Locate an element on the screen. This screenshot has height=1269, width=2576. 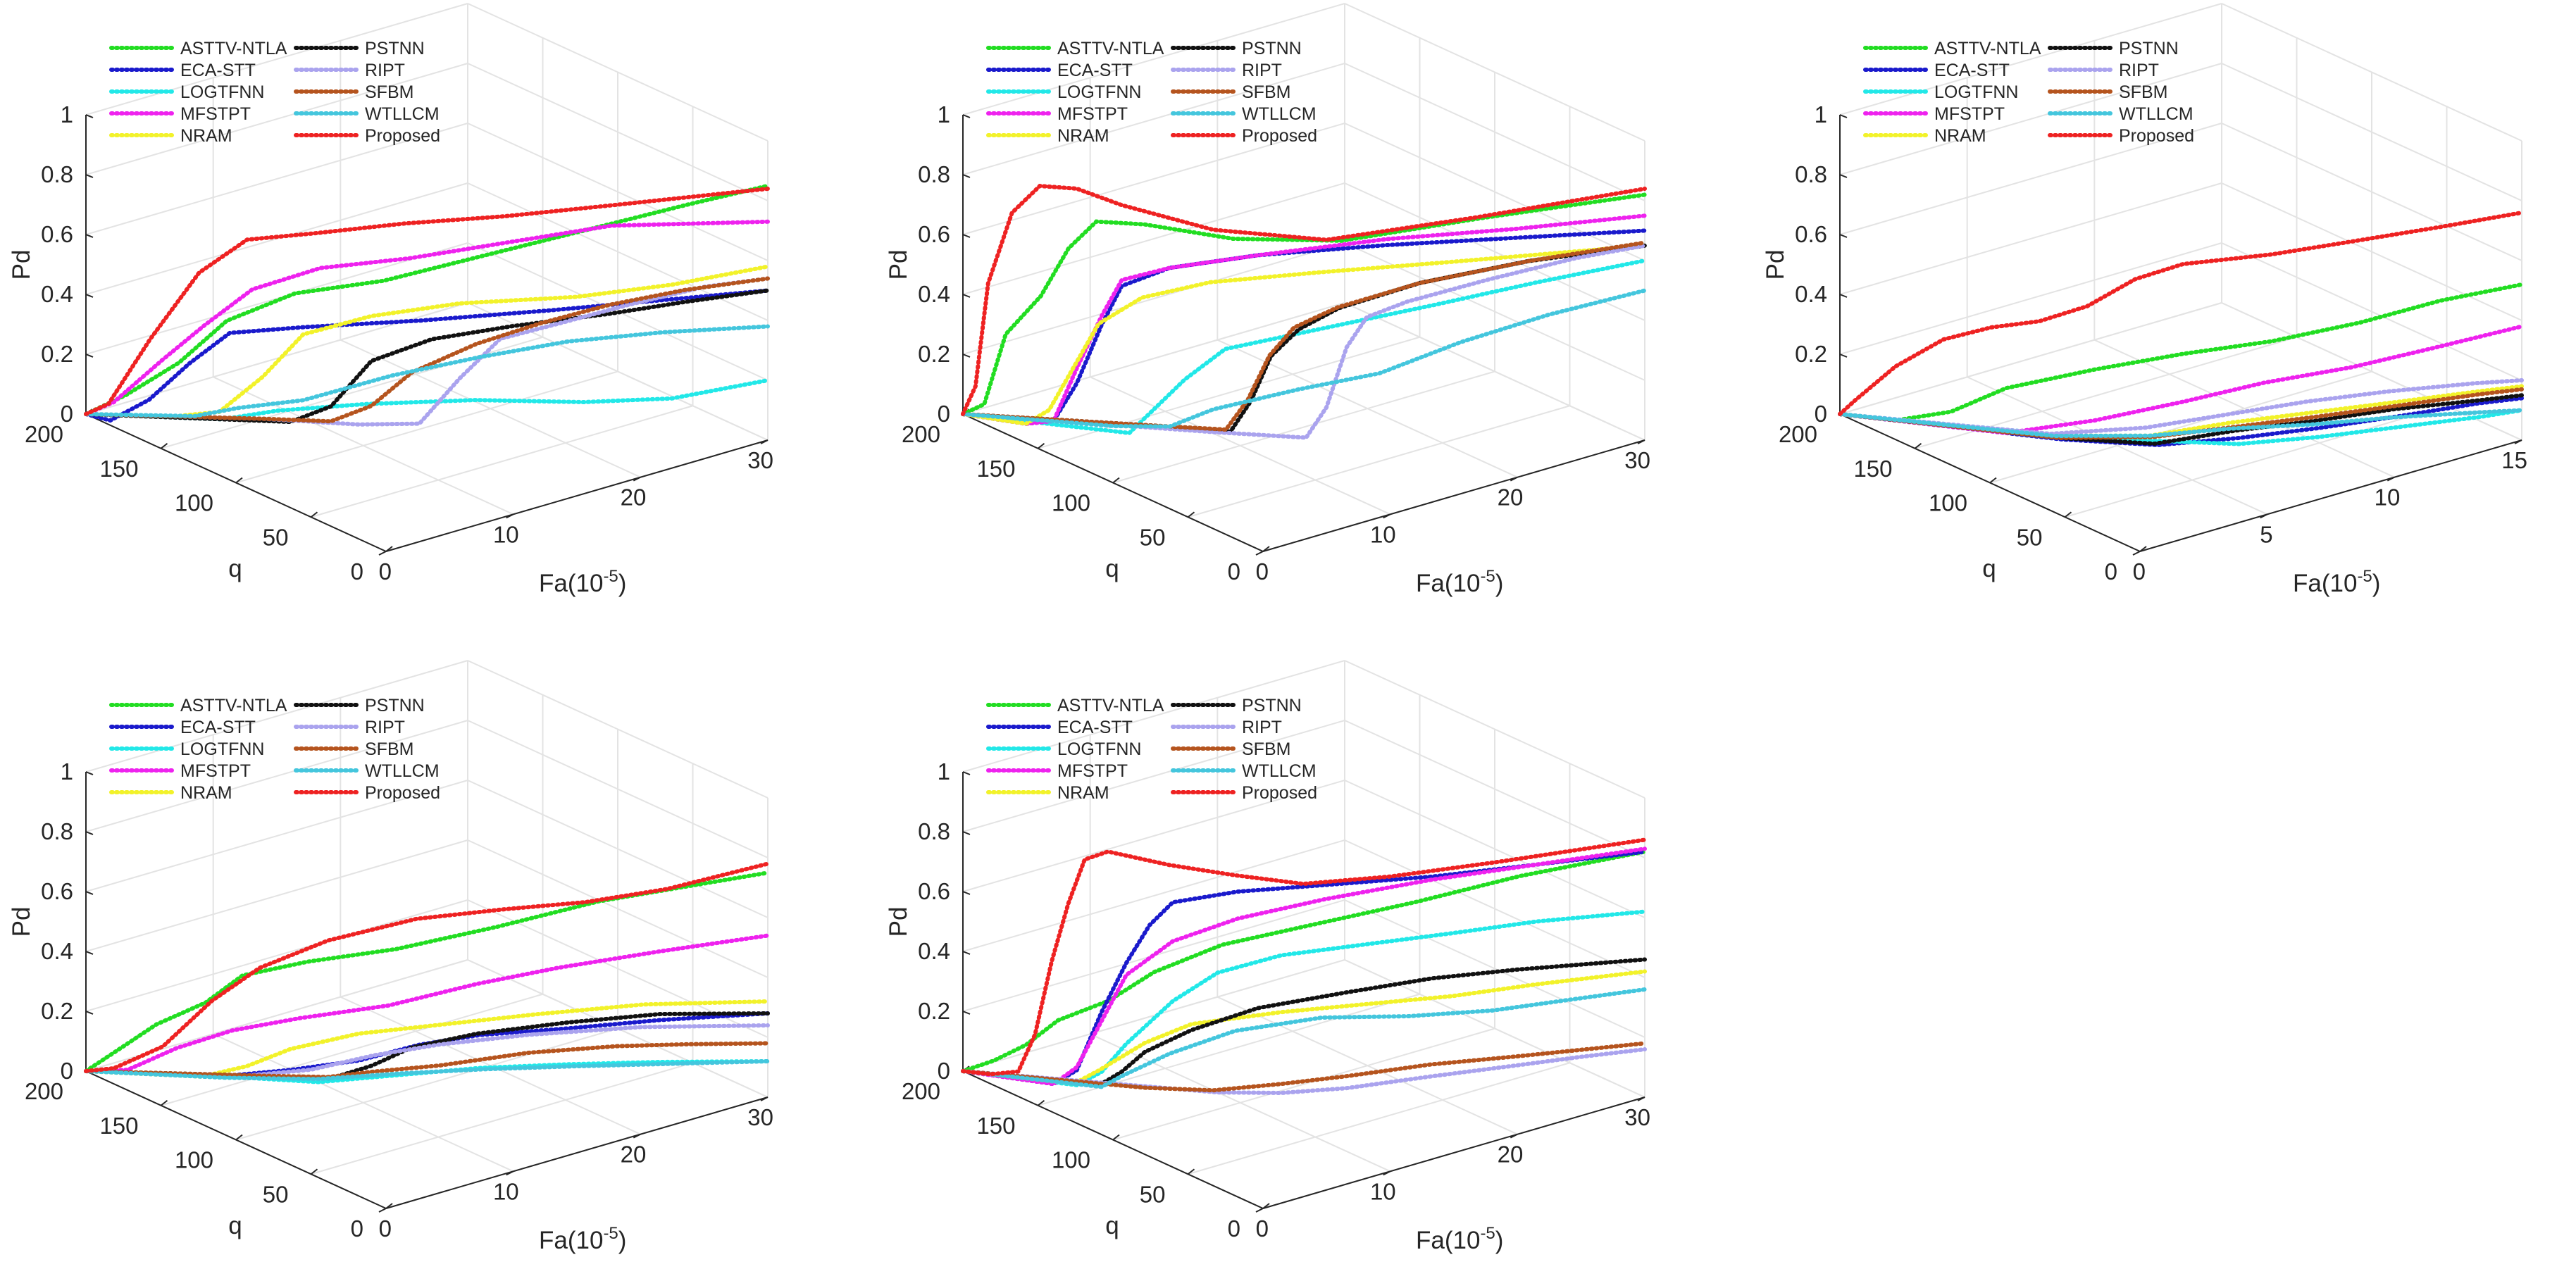
legend-label: ASTTV-NTLA is located at coordinates (233, 705).